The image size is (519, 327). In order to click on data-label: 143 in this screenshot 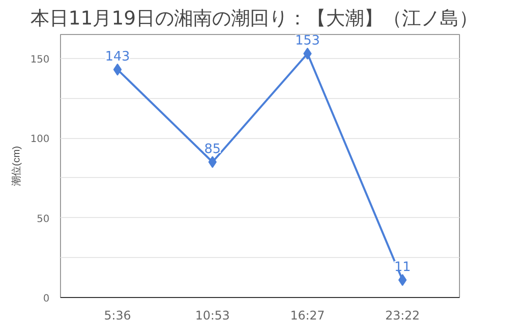, I will do `click(117, 57)`.